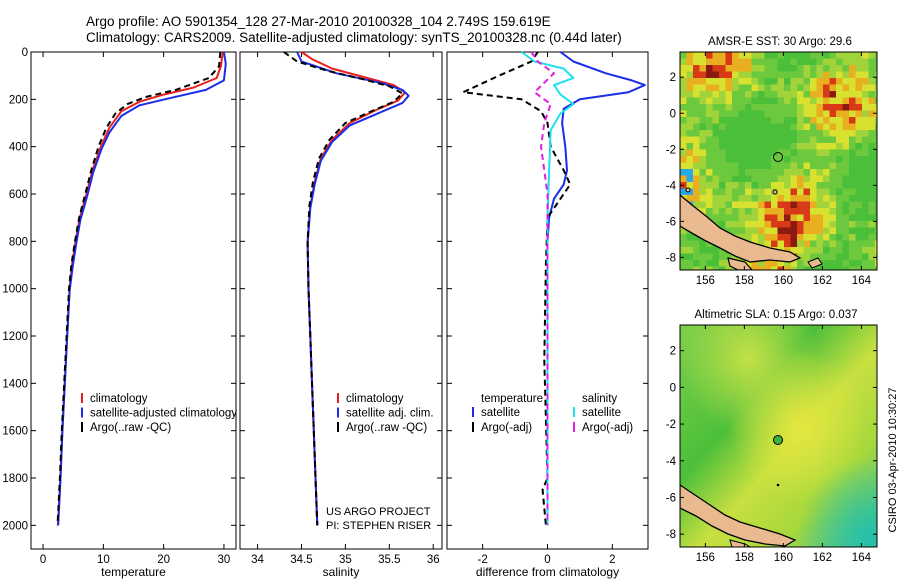 This screenshot has height=580, width=900. I want to click on x-tick-label: 35.5, so click(389, 560).